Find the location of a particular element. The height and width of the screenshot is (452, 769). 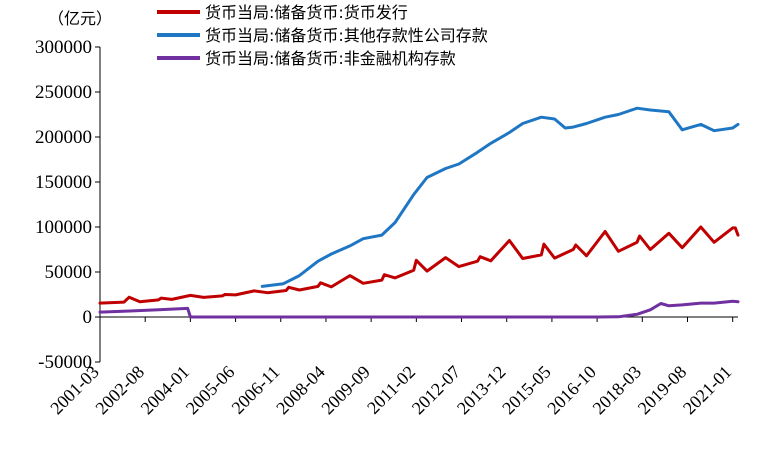

y-tick-label: 200000 is located at coordinates (63, 137).